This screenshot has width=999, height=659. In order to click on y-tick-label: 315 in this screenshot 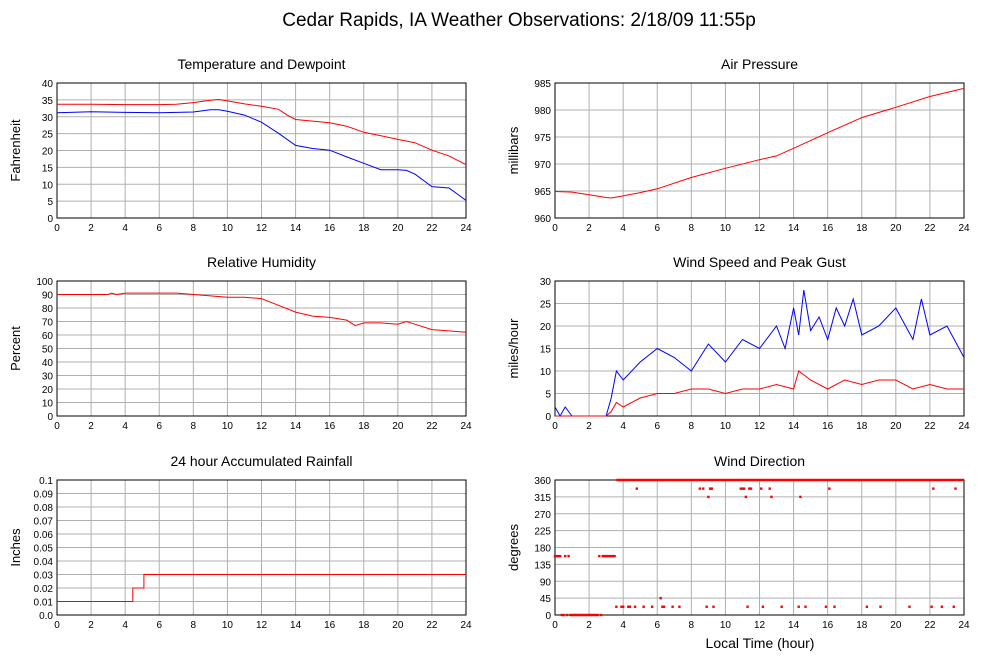, I will do `click(542, 498)`.